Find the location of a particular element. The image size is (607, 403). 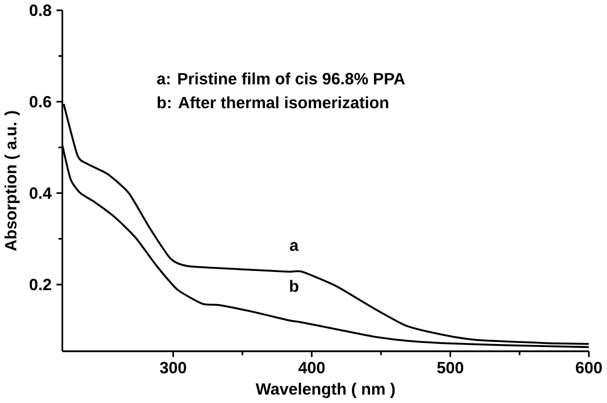

x-tick-label: 300 is located at coordinates (173, 368).